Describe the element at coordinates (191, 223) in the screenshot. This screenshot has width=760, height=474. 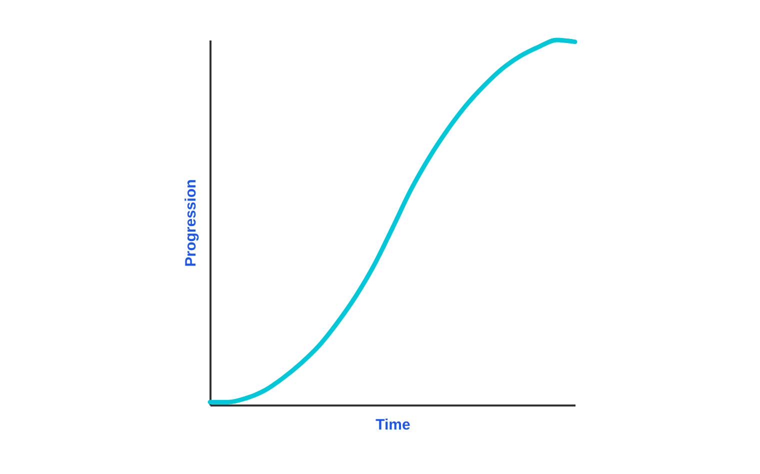
I see `y-axis-title: Progression` at that location.